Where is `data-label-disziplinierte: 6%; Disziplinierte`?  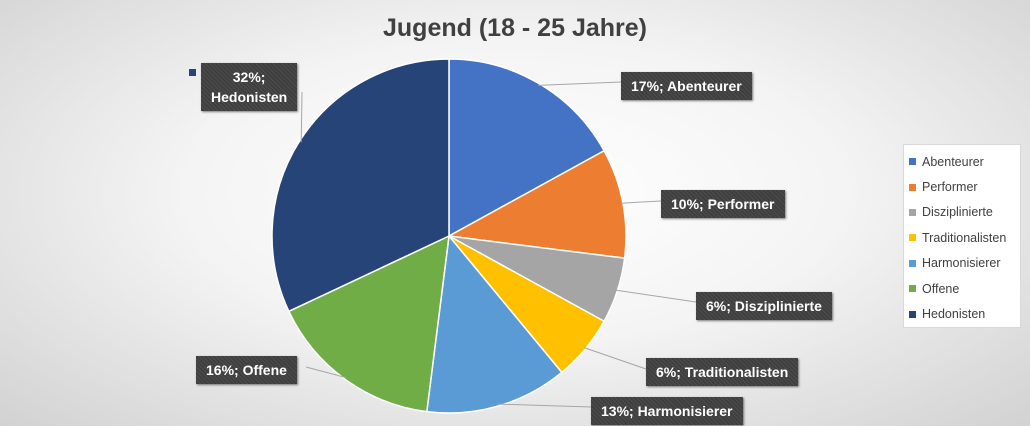
data-label-disziplinierte: 6%; Disziplinierte is located at coordinates (764, 306).